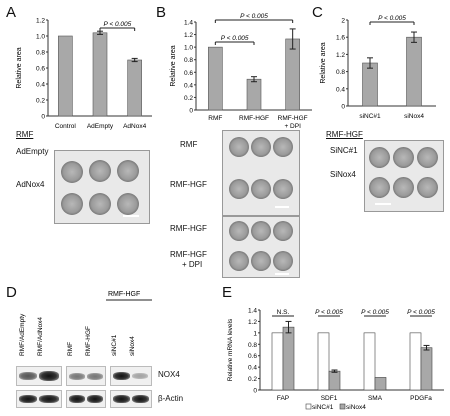 The height and width of the screenshot is (416, 450). What do you see at coordinates (11, 12) in the screenshot?
I see `panel-letter-a: A` at bounding box center [11, 12].